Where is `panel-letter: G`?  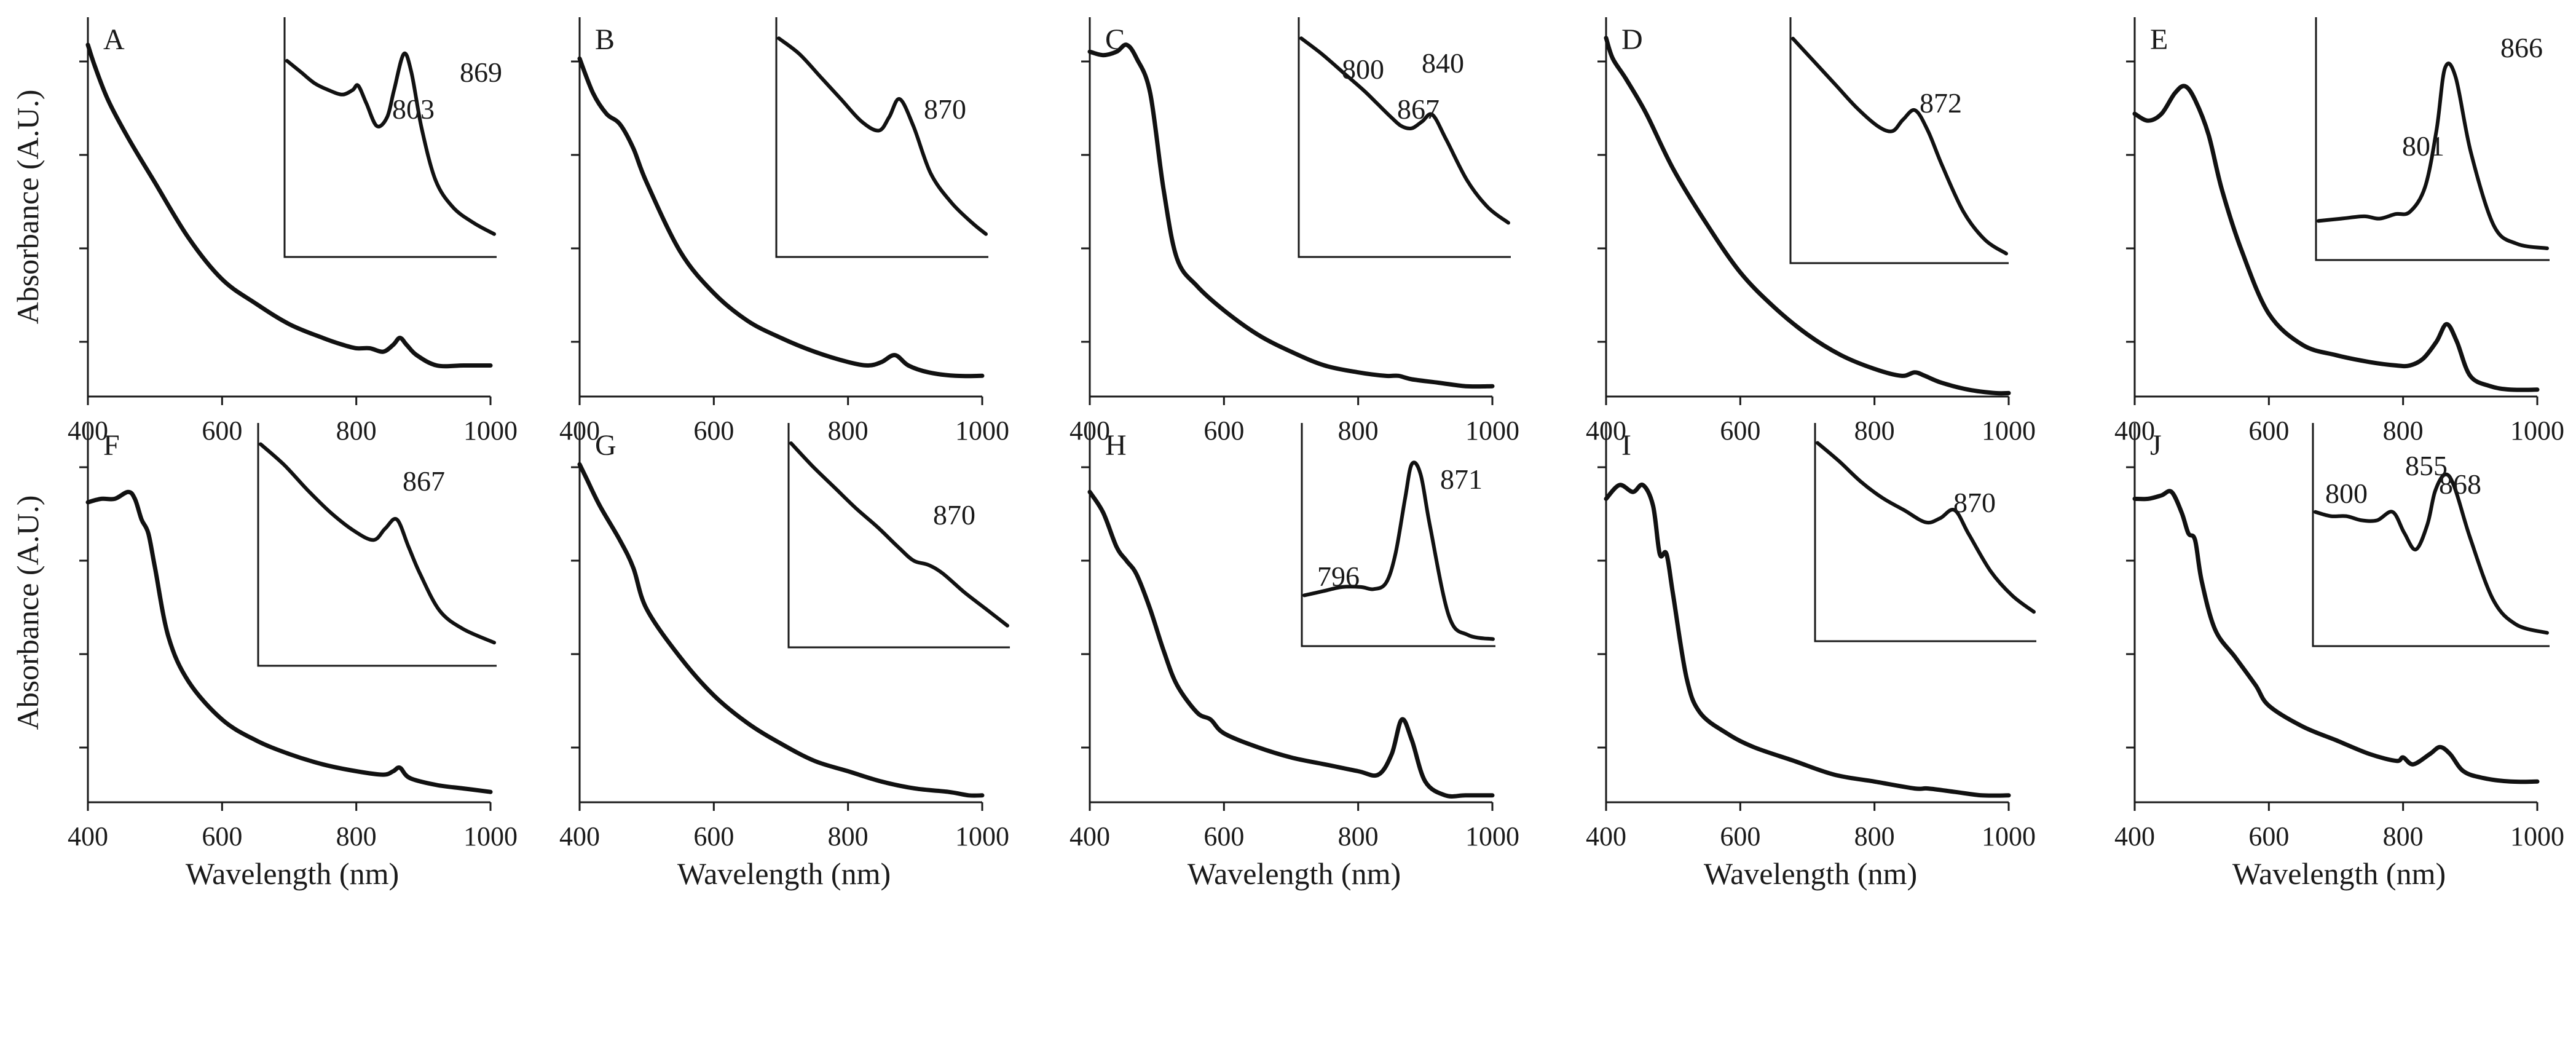
panel-letter: G is located at coordinates (606, 446).